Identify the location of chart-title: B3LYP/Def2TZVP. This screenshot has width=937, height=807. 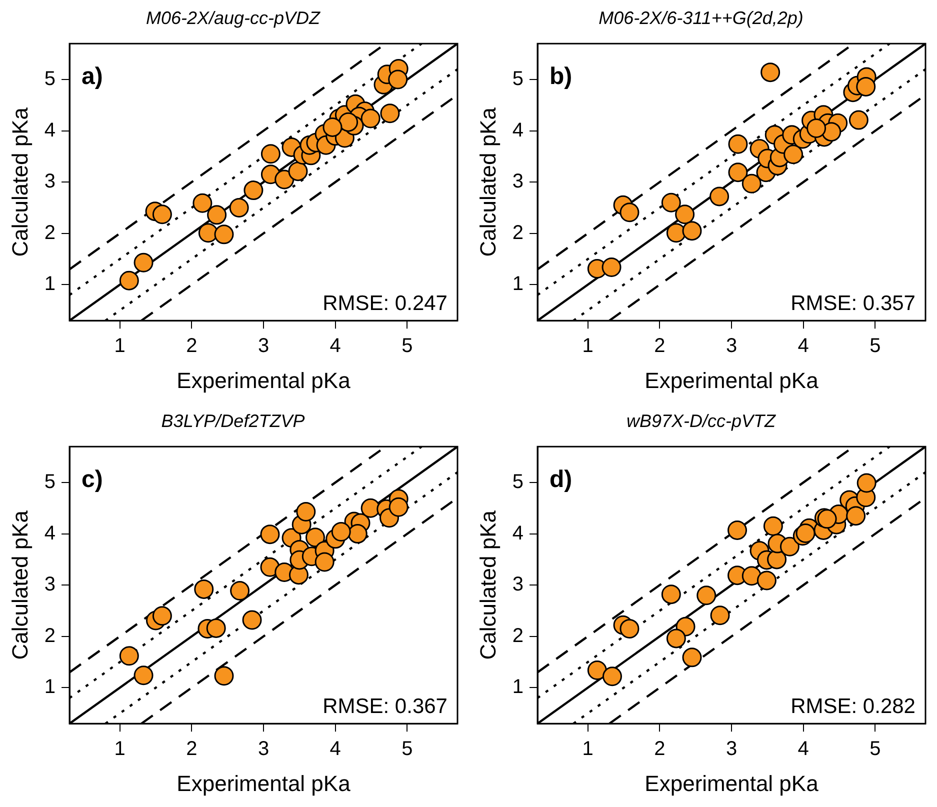
(233, 420).